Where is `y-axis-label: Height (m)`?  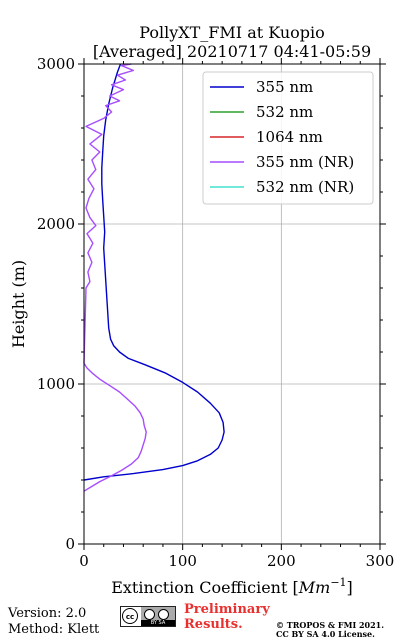
y-axis-label: Height (m) is located at coordinates (18, 304).